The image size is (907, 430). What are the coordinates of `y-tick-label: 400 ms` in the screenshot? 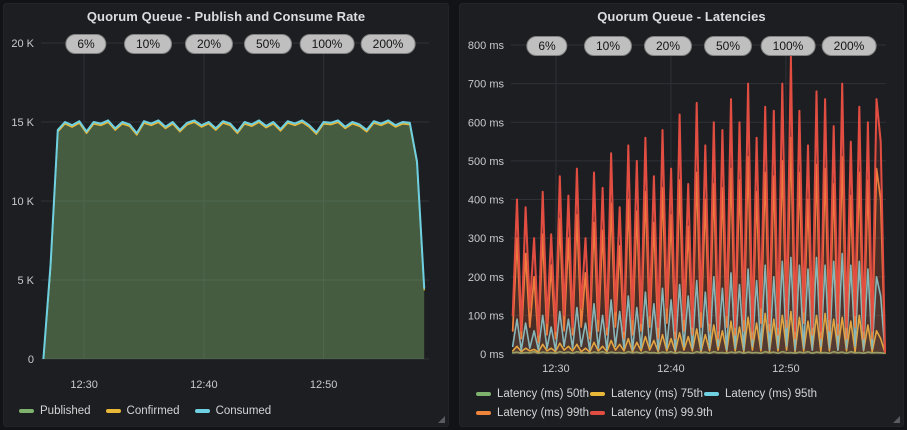 It's located at (486, 201).